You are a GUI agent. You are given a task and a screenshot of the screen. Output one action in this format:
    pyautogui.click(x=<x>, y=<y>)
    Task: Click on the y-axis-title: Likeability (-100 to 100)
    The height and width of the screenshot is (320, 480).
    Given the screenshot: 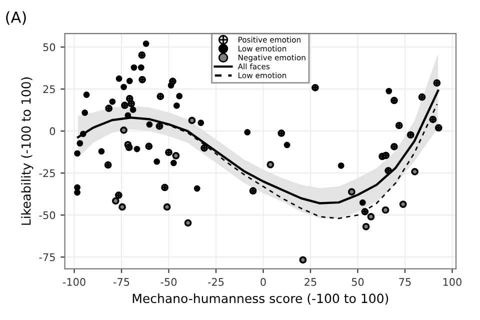 What is the action you would take?
    pyautogui.click(x=27, y=151)
    